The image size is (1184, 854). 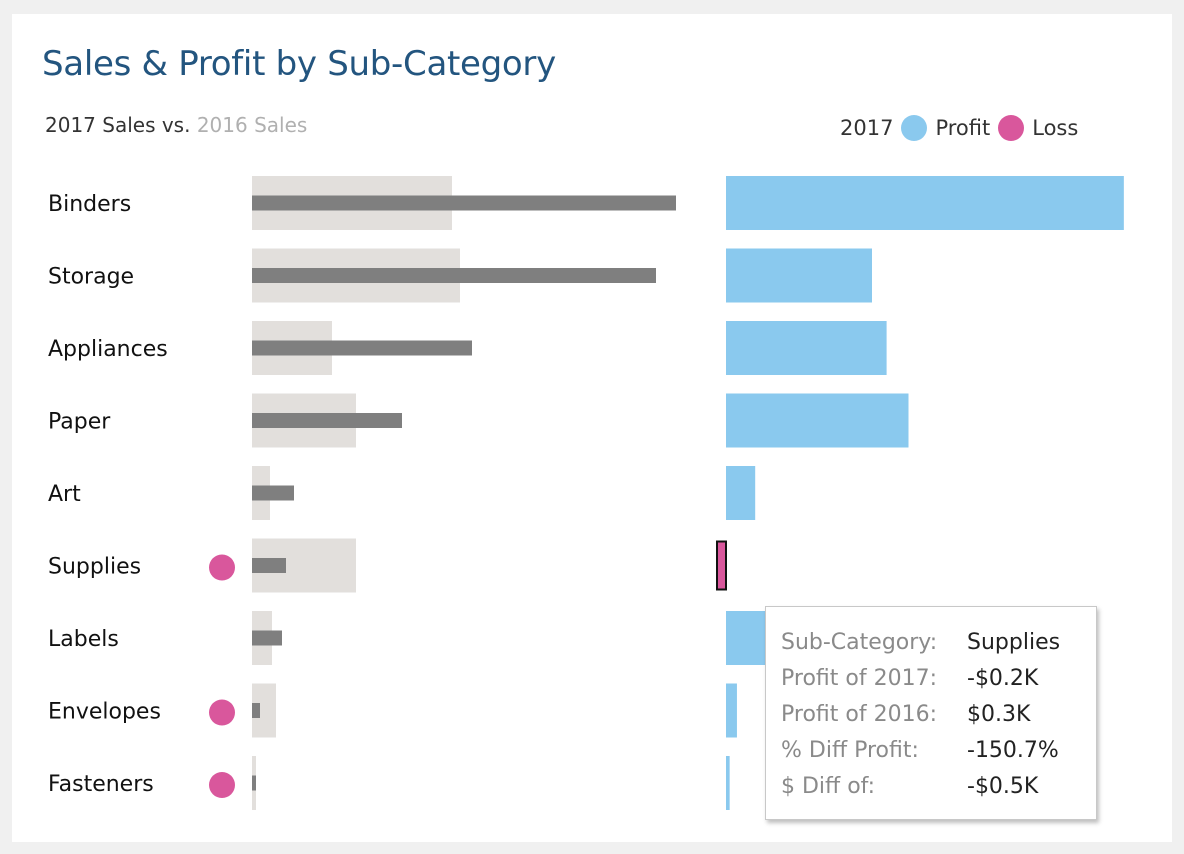 What do you see at coordinates (89, 204) in the screenshot?
I see `category-label-binders: Binders` at bounding box center [89, 204].